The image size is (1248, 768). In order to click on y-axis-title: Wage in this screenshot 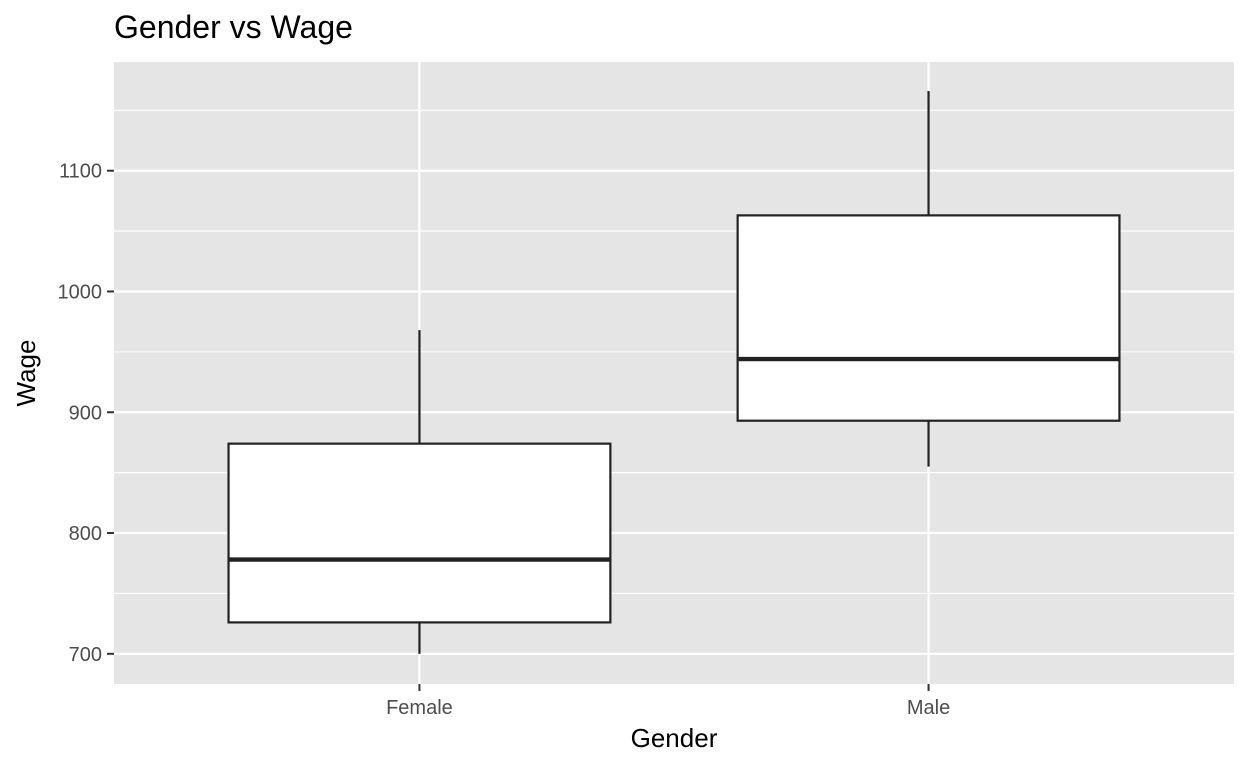, I will do `click(26, 373)`.